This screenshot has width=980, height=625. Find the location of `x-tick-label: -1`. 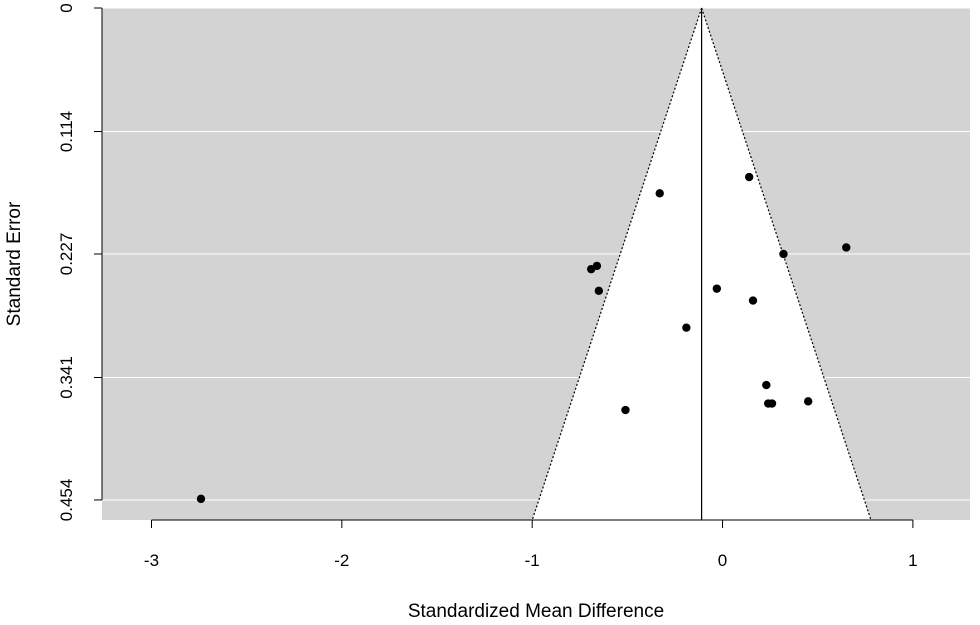

x-tick-label: -1 is located at coordinates (532, 560).